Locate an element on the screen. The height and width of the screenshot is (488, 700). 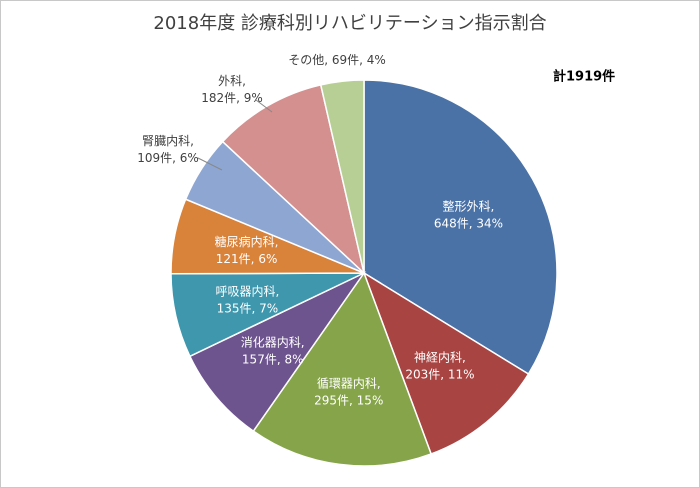
chart-title: 2018年度 診療科別リハビリテーション指示割合 is located at coordinates (349, 23).